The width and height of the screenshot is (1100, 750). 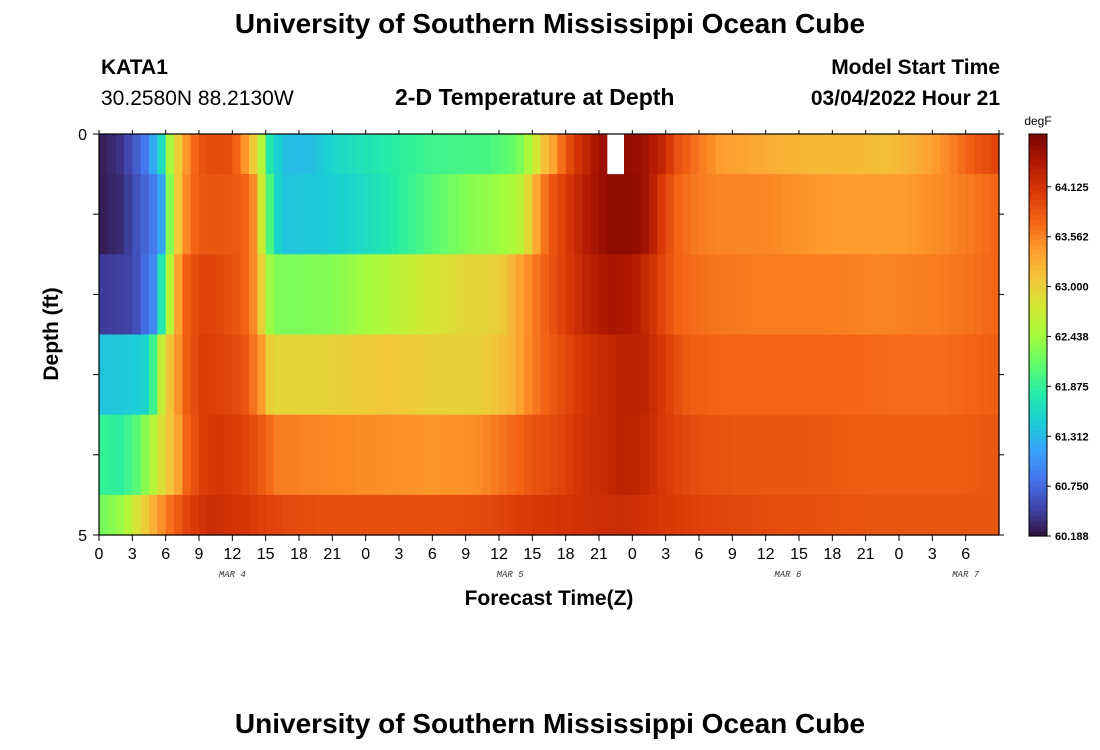 I want to click on station-coords: 30.2580N 88.2130W, so click(x=197, y=98).